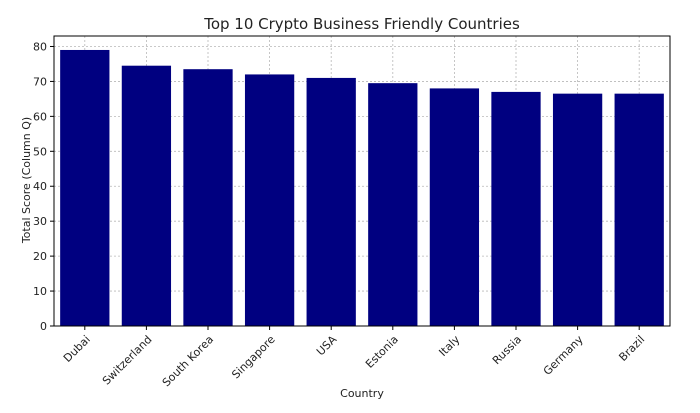 The width and height of the screenshot is (700, 413). I want to click on y-tick-label: 30, so click(40, 221).